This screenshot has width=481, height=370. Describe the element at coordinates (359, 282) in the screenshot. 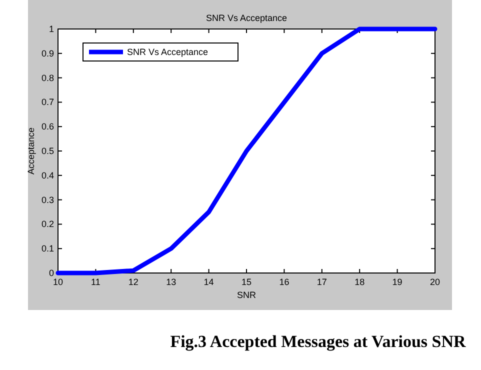

I see `x-tick-label: 18` at that location.